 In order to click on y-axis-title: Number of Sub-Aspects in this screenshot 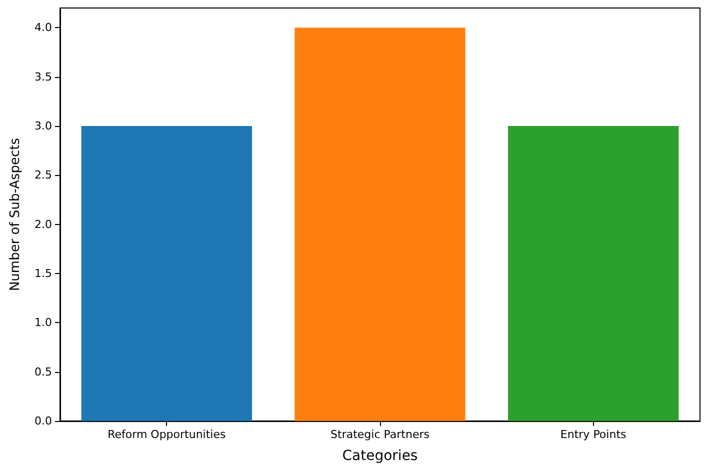, I will do `click(15, 215)`.